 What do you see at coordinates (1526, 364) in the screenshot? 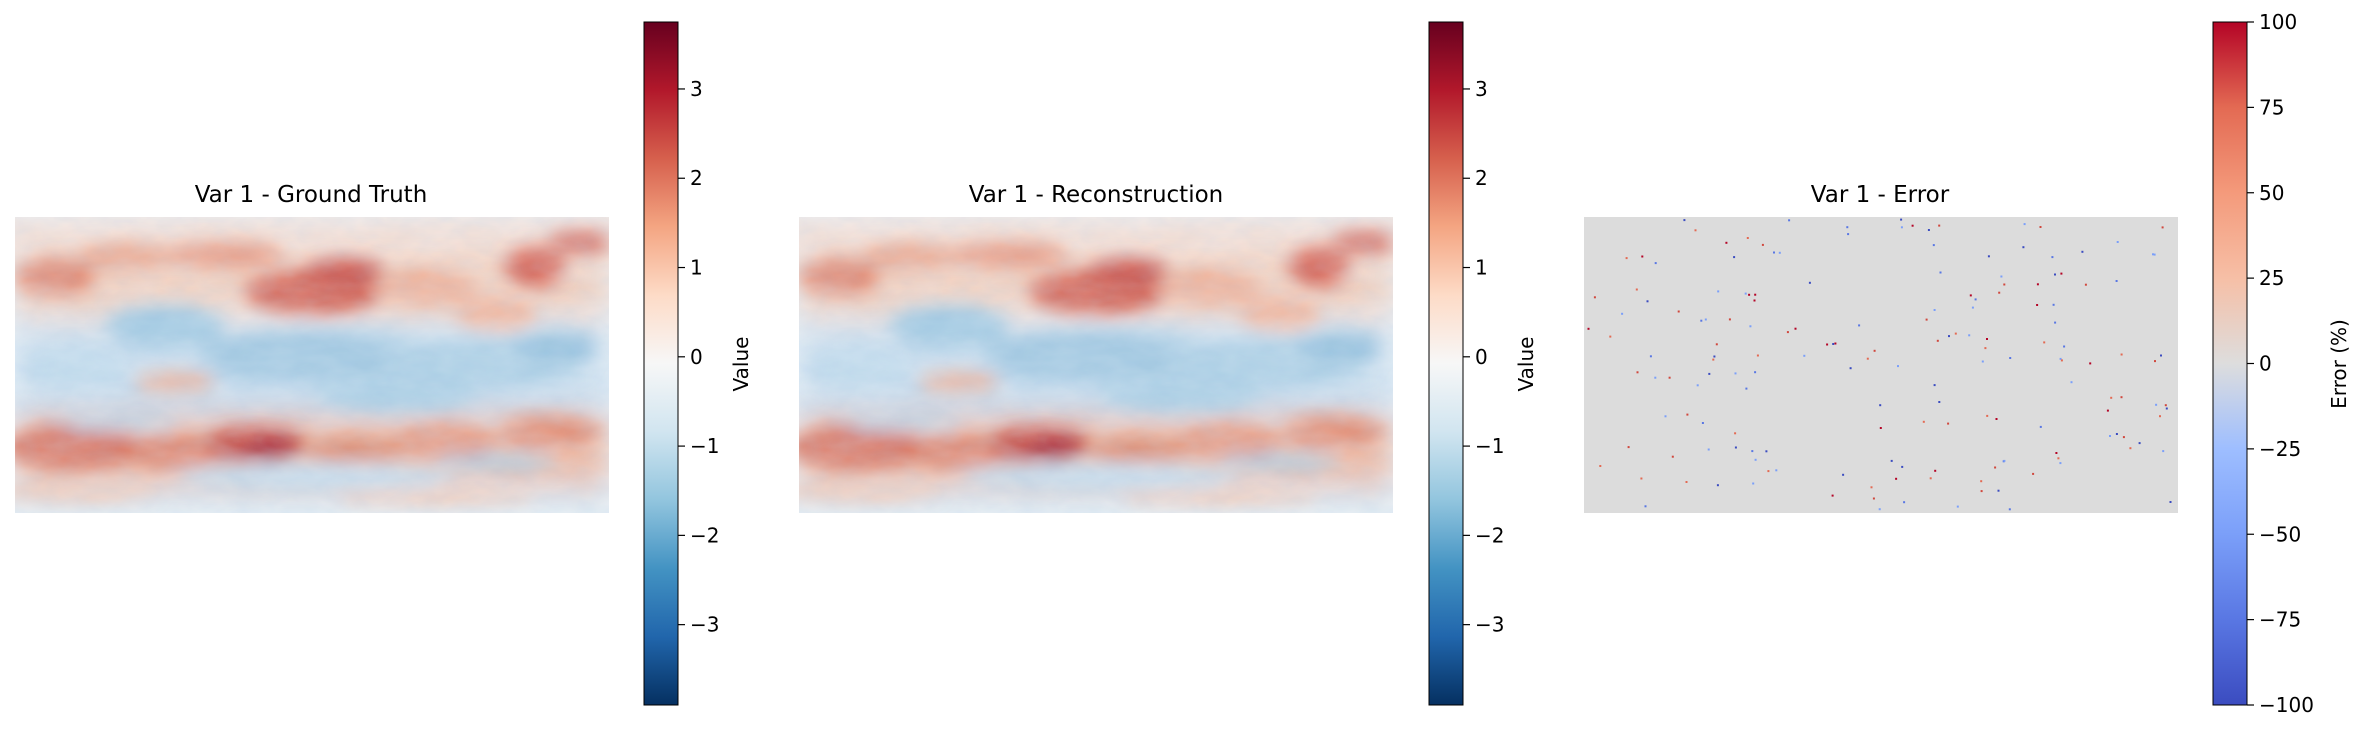
I see `colorbar-2-label: Value` at bounding box center [1526, 364].